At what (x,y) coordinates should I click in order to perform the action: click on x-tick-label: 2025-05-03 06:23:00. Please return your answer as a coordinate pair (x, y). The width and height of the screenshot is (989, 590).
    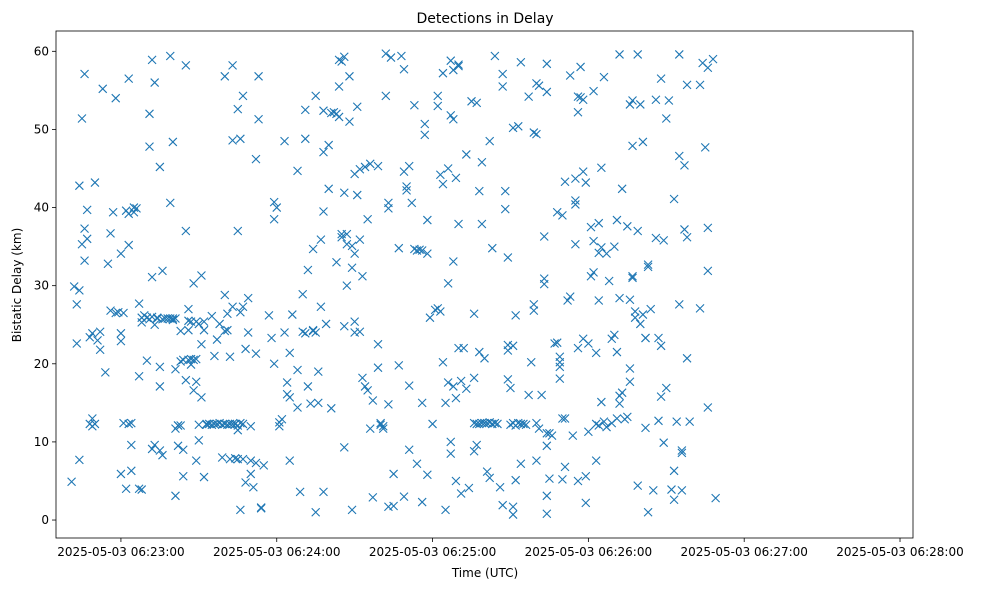
    Looking at the image, I should click on (120, 552).